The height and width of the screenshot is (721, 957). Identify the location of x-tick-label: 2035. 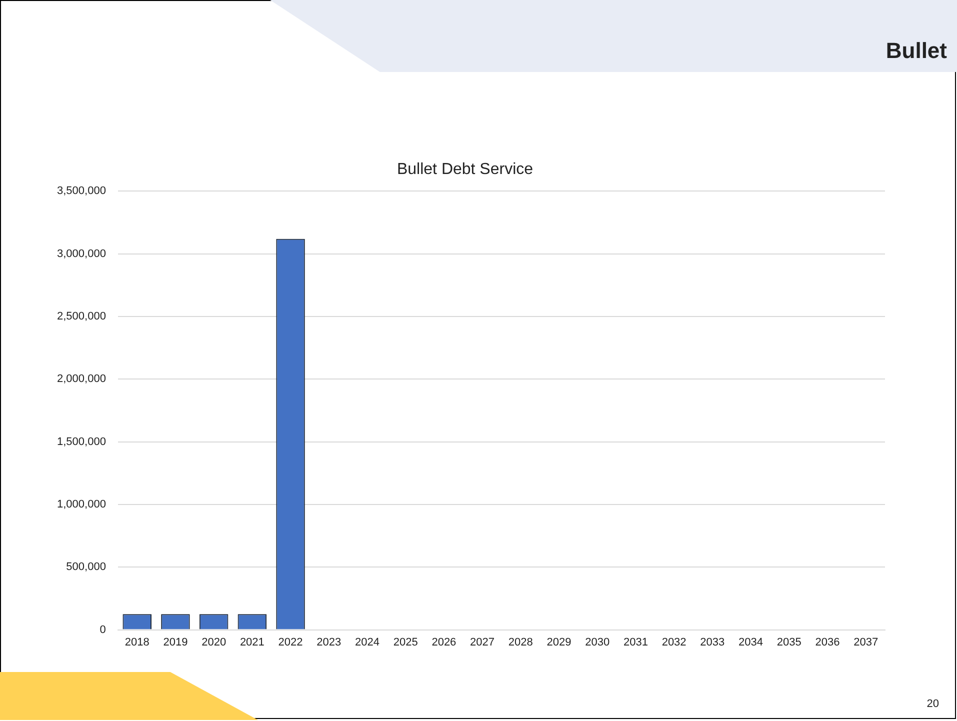
(789, 642).